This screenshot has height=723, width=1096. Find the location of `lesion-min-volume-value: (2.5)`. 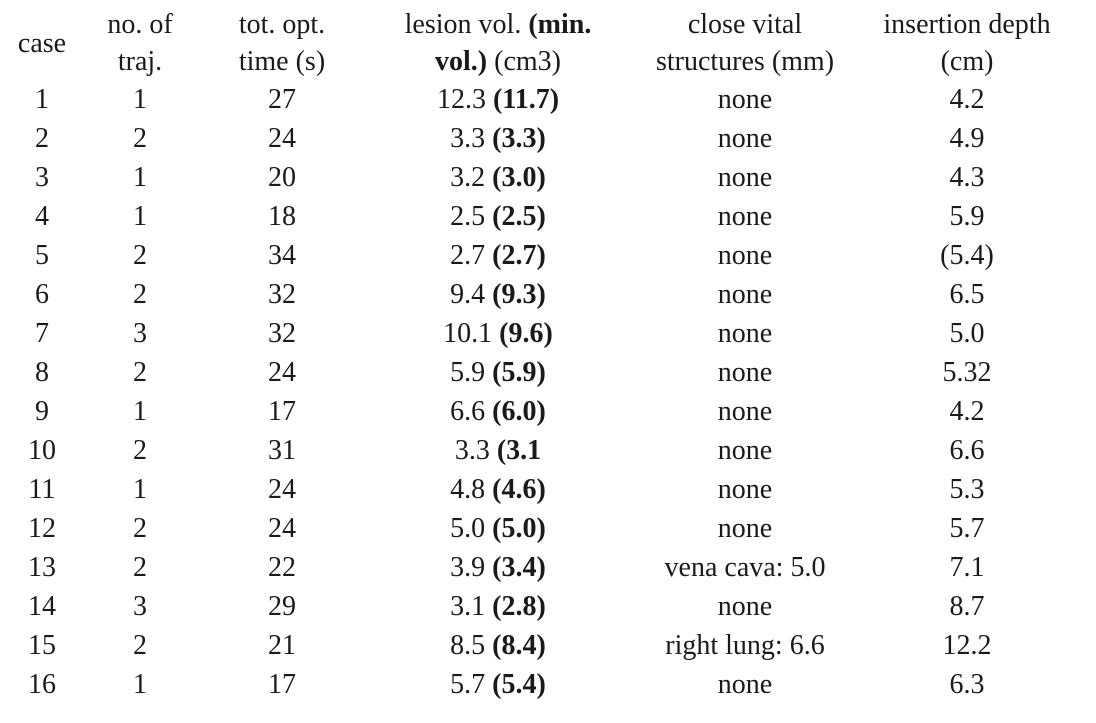

lesion-min-volume-value: (2.5) is located at coordinates (519, 216).